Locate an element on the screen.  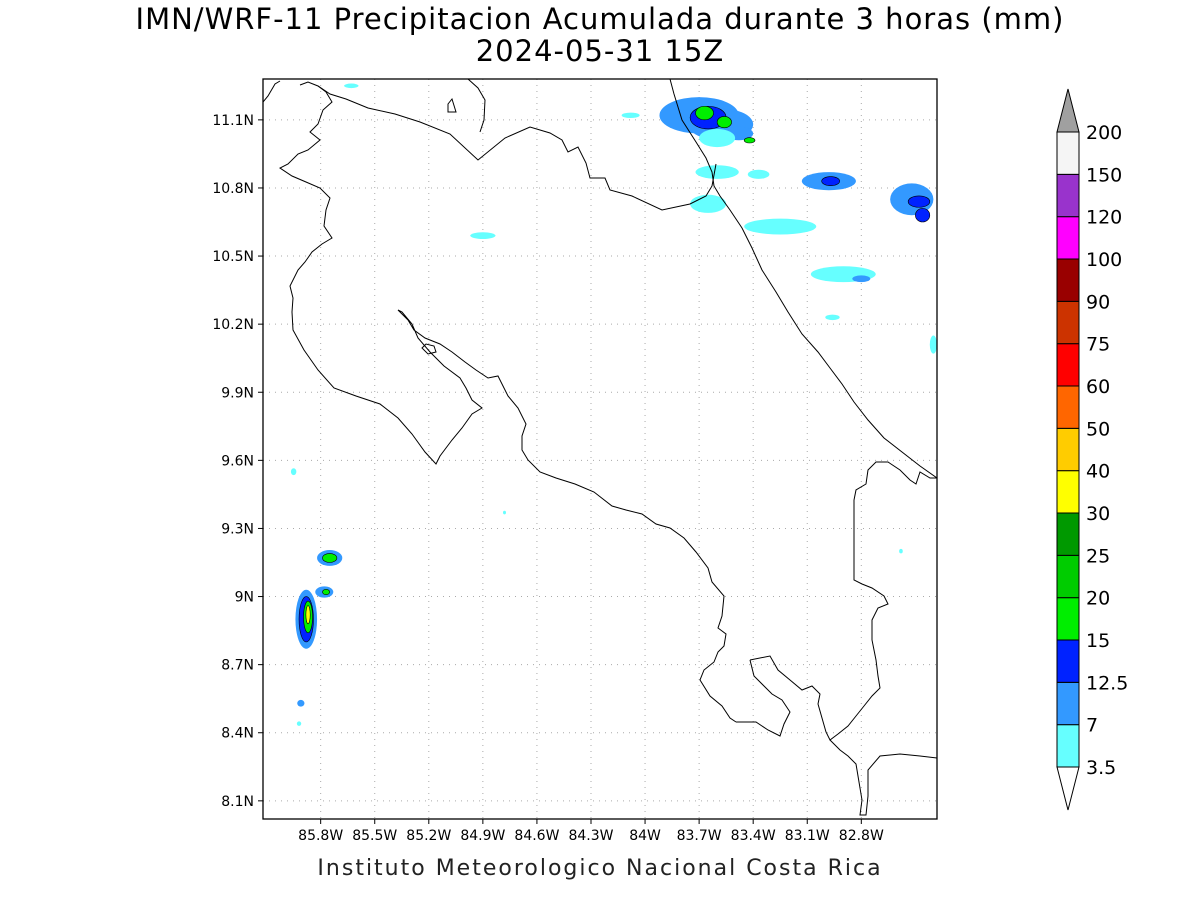
colorbar-level-label: 40 is located at coordinates (1098, 472).